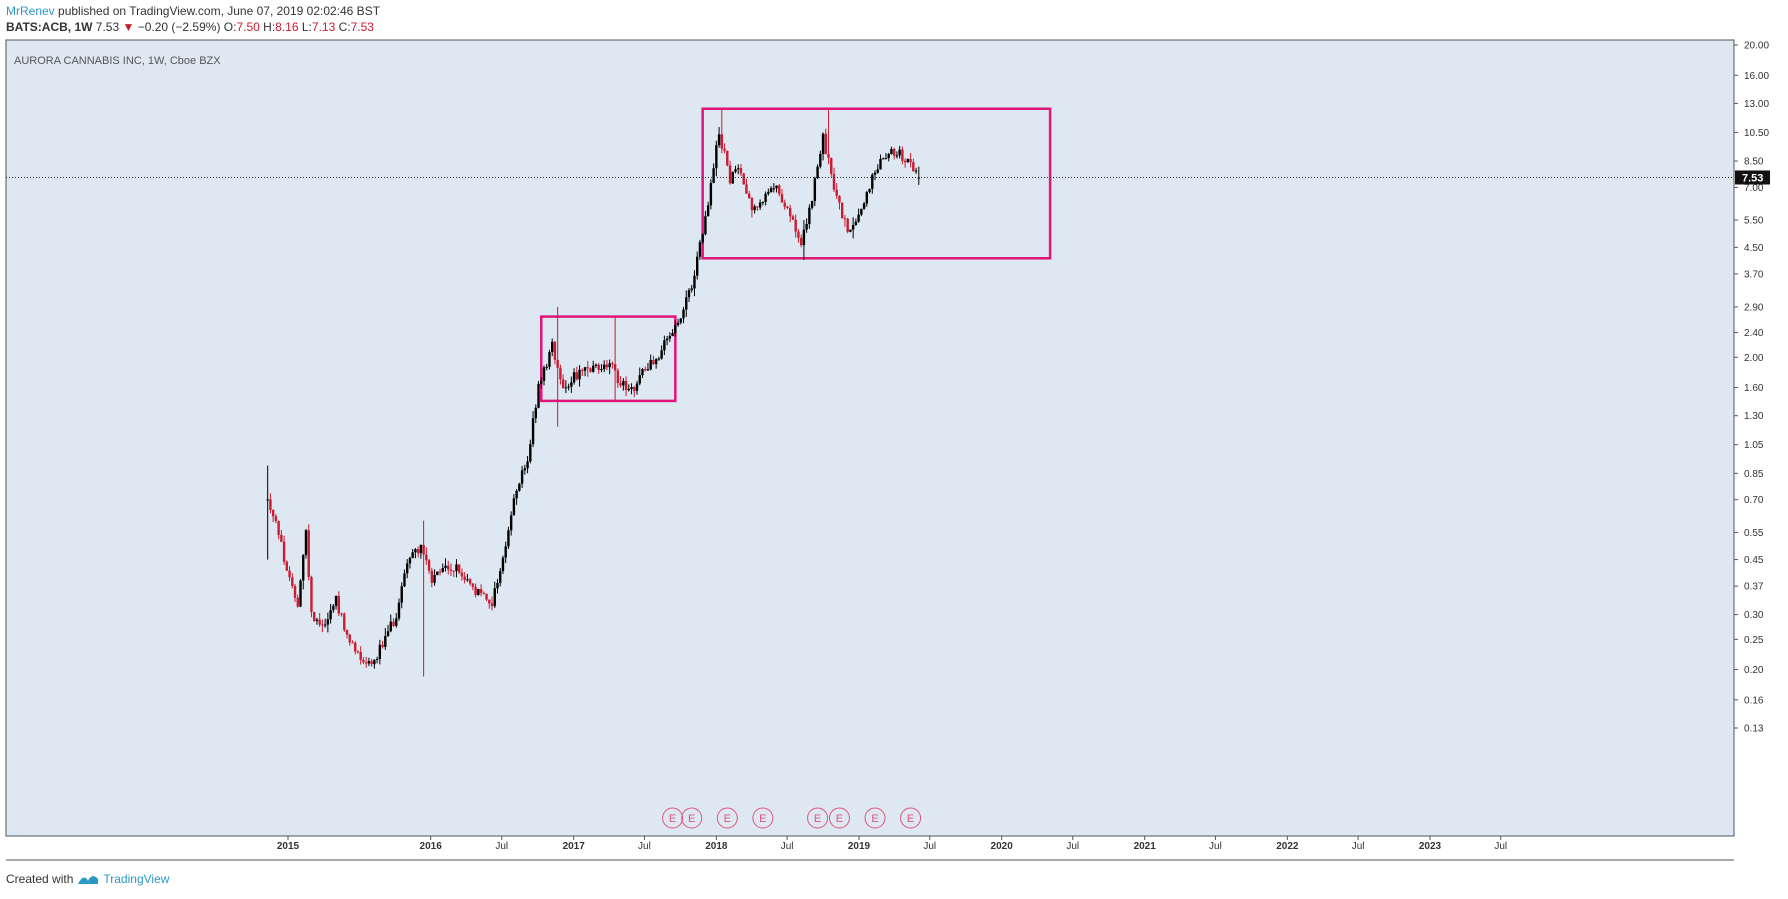 The image size is (1788, 899). Describe the element at coordinates (230, 27) in the screenshot. I see `open-key: O:` at that location.